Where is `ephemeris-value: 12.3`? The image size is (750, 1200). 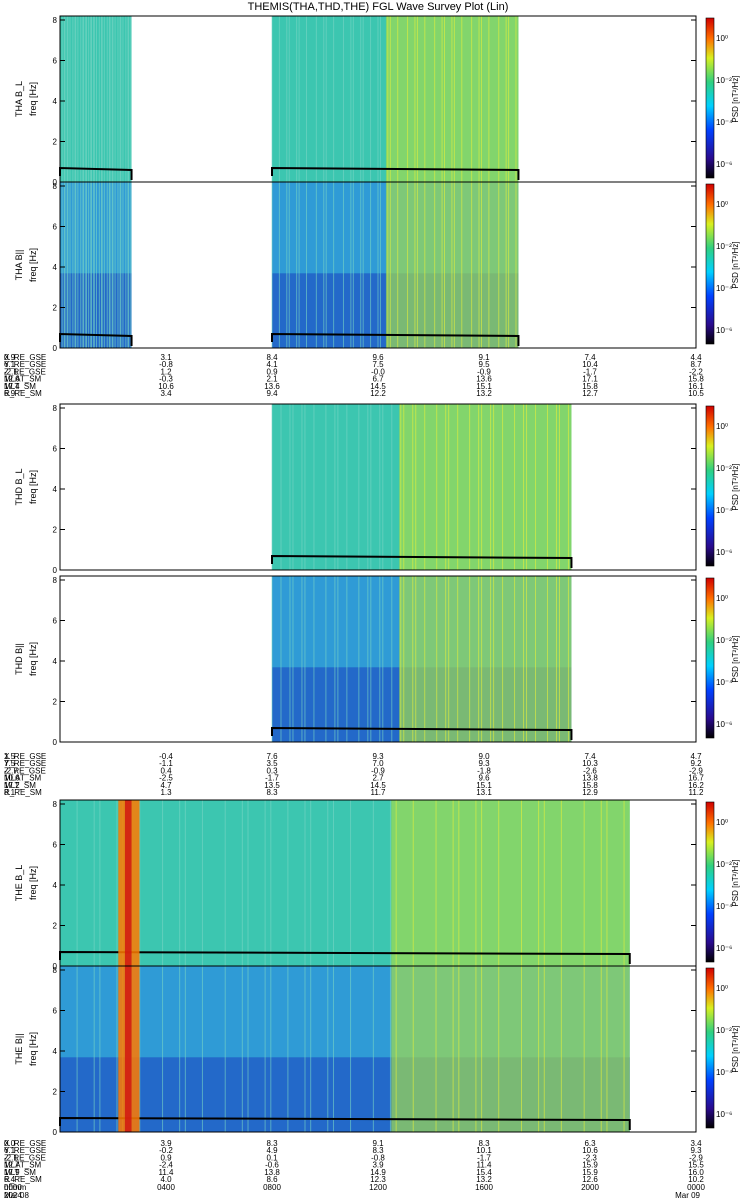
ephemeris-value: 12.3 is located at coordinates (378, 1179).